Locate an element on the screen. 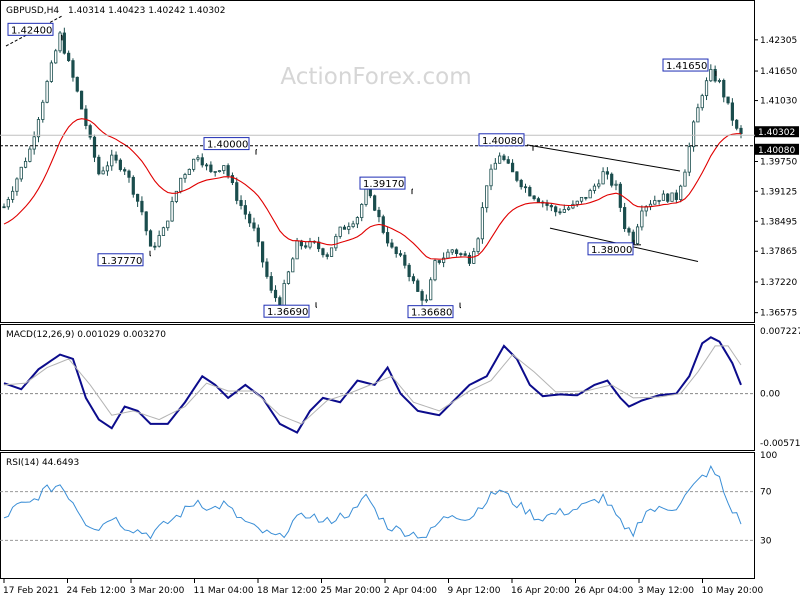 The image size is (800, 600). callout-label: 1.38000 is located at coordinates (611, 250).